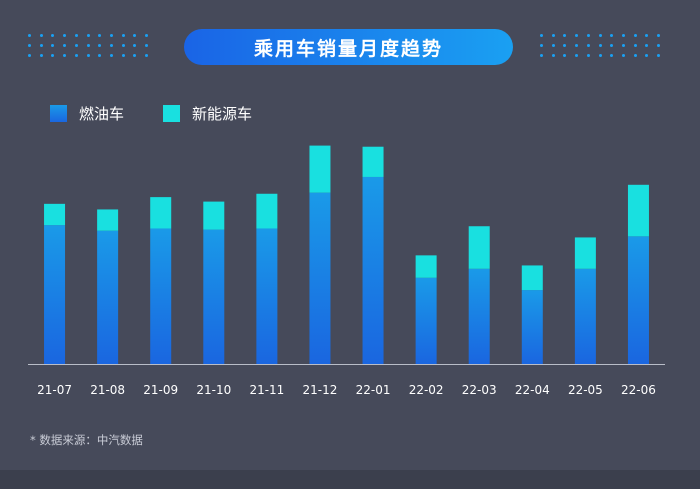 The width and height of the screenshot is (700, 489). I want to click on x-tick-label: 22-02, so click(426, 390).